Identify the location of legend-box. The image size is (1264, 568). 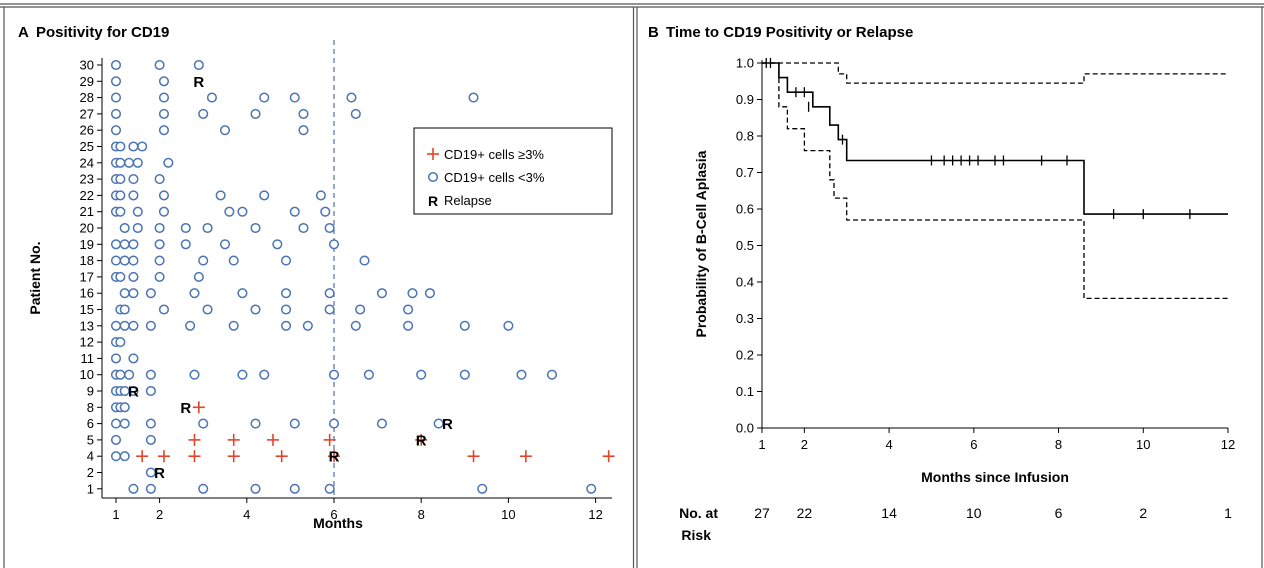
(513, 171).